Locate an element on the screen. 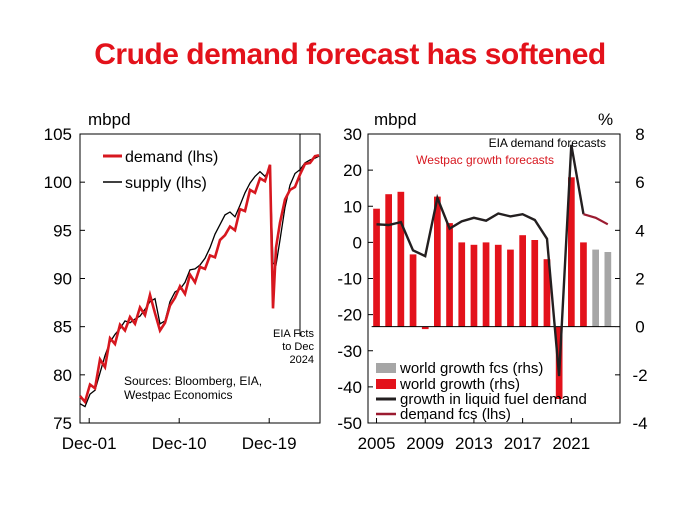 Image resolution: width=700 pixels, height=525 pixels. left-x-tick-0: Dec-01 is located at coordinates (89, 435).